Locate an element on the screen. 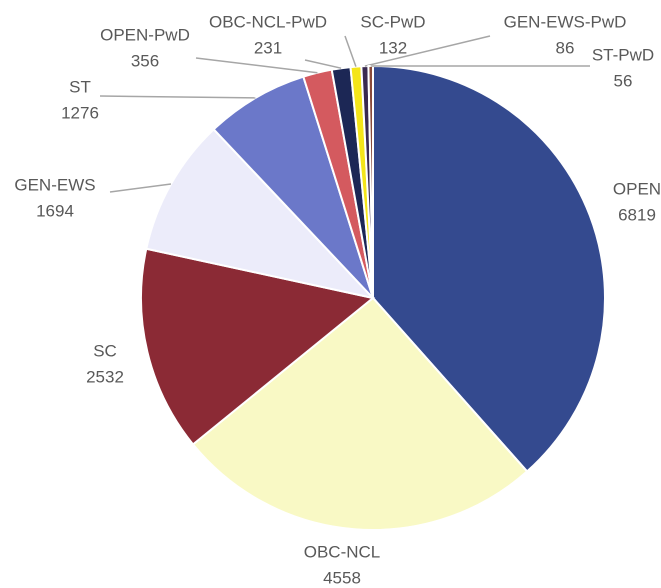  slice-label: ST is located at coordinates (80, 86).